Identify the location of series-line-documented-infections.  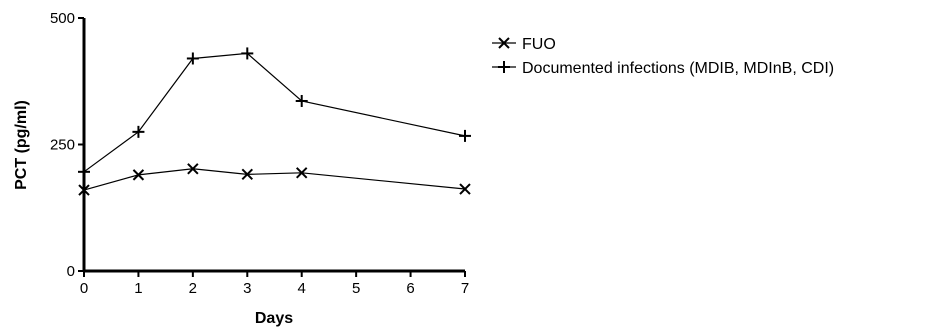
(274, 112).